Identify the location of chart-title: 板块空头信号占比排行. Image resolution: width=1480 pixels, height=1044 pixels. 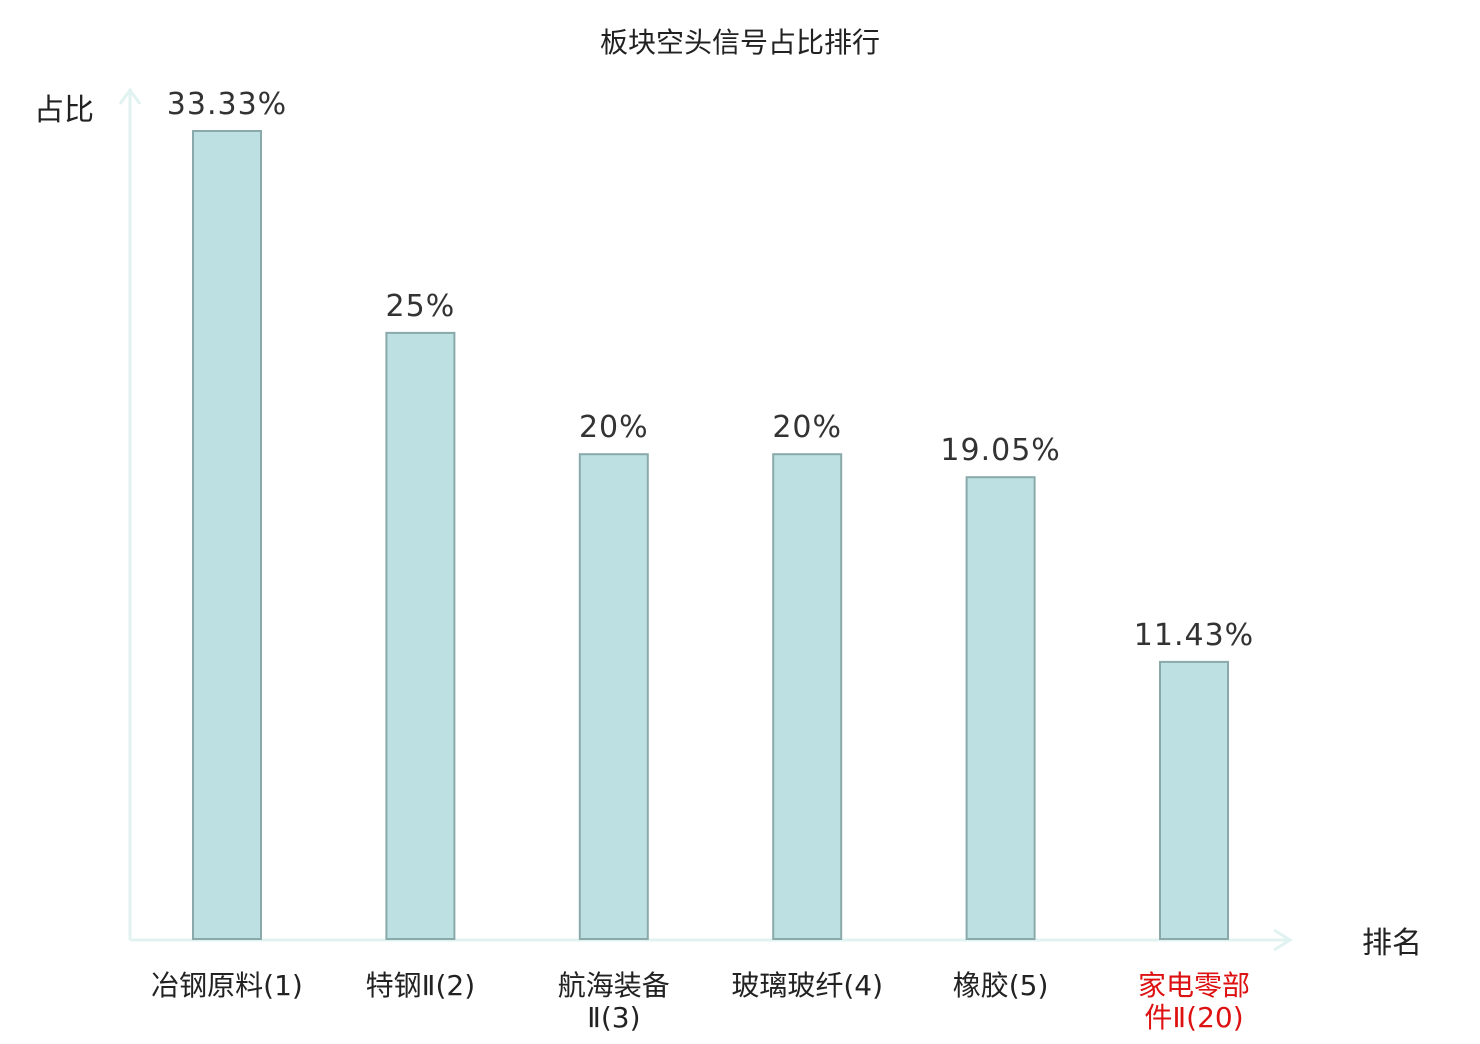
(740, 42).